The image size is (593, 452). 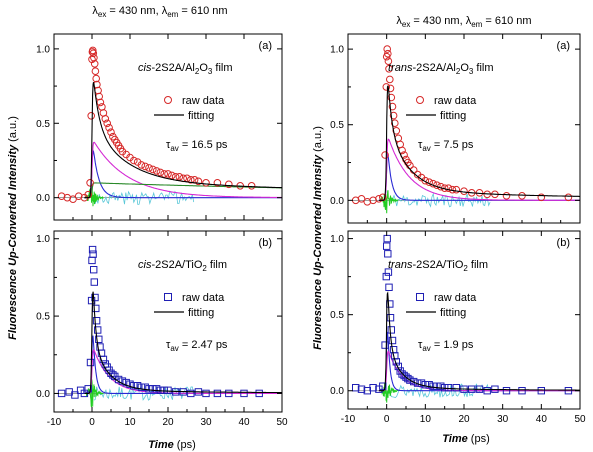 I want to click on legend-fit-label: fitting, so click(x=453, y=116).